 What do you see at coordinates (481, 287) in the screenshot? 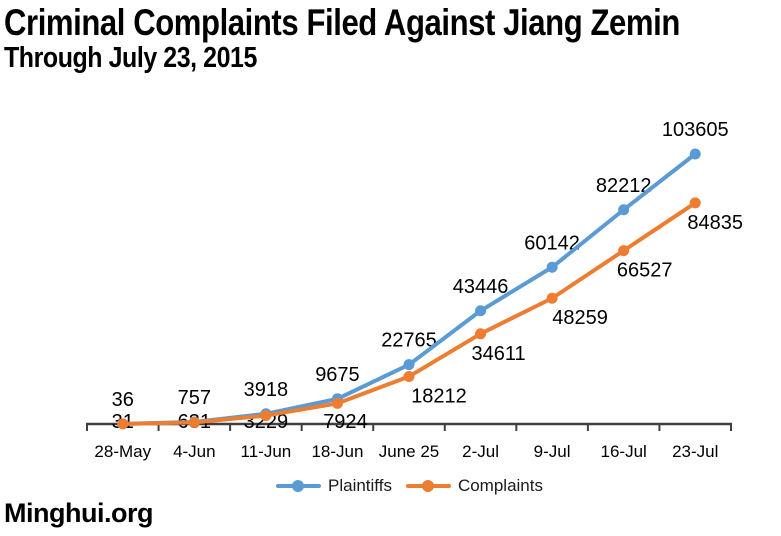
I see `data-label-plaintiffs: 43446` at bounding box center [481, 287].